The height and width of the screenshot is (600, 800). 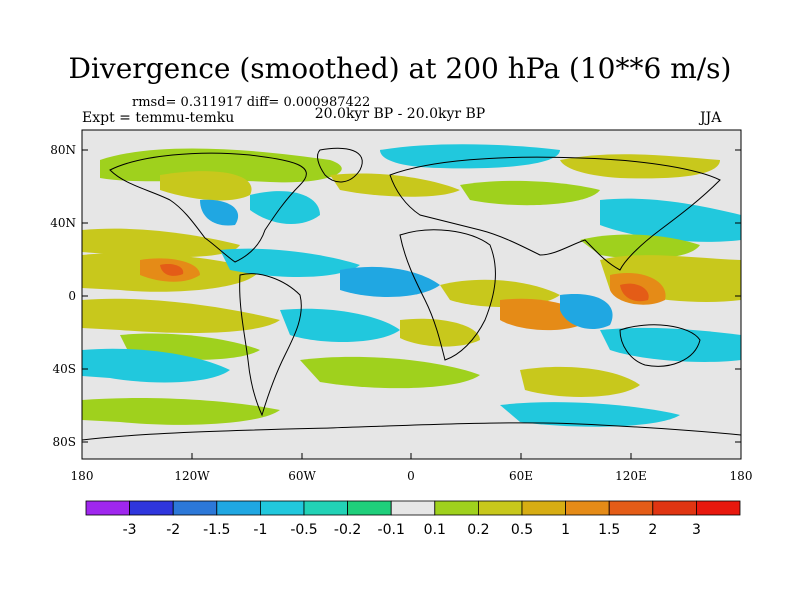 What do you see at coordinates (413, 519) in the screenshot?
I see `colorbar: -3 -2 -1.5 -1 -0.5 -0.2 -0.1 0.1 0.2 0.5 1 1.5 2 3` at bounding box center [413, 519].